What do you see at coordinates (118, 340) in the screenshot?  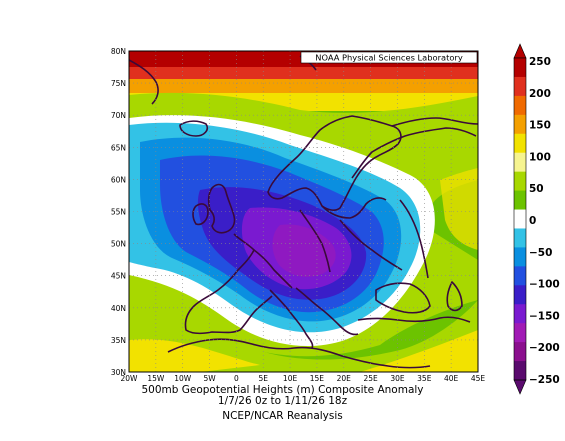 I see `latitude-label: 35N` at bounding box center [118, 340].